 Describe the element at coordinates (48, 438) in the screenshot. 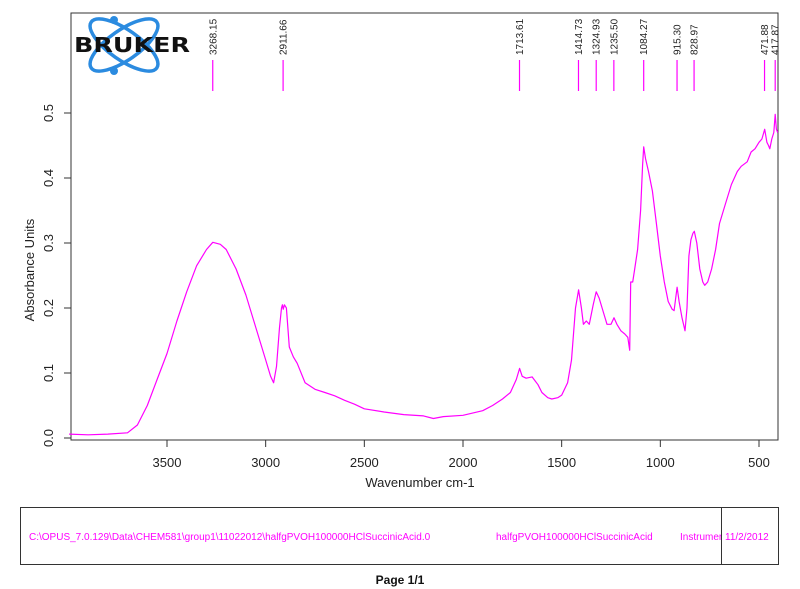

I see `y-tick-label: 0.0` at that location.